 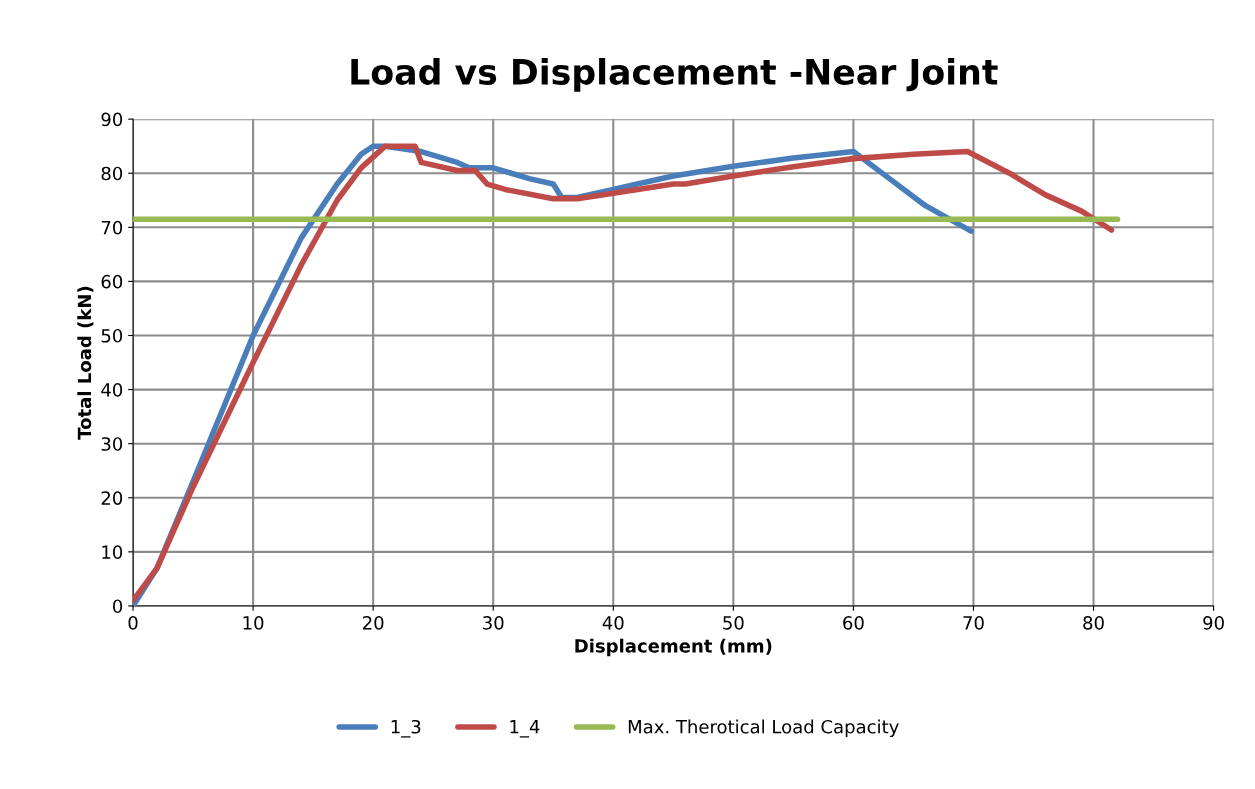 I want to click on y-tick-label: 0, so click(x=118, y=606).